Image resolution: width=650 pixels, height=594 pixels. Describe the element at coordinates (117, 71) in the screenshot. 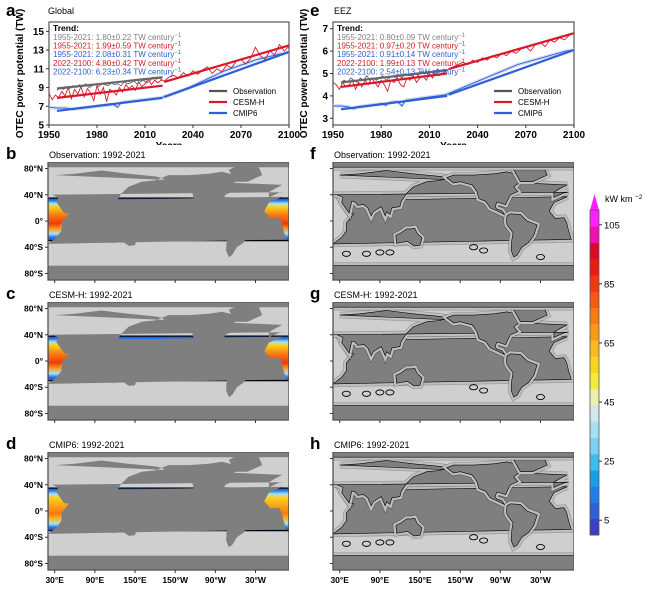

I see `trend-annotation: 2022-2100: 6.23±0.34 TW century−1` at that location.